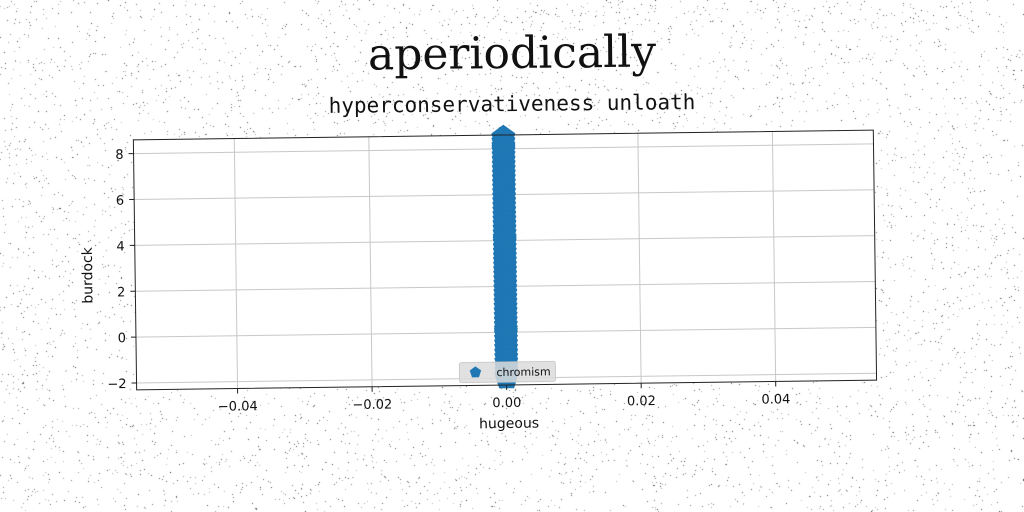 This screenshot has width=1024, height=512. What do you see at coordinates (523, 372) in the screenshot?
I see `legend-label: chromism` at bounding box center [523, 372].